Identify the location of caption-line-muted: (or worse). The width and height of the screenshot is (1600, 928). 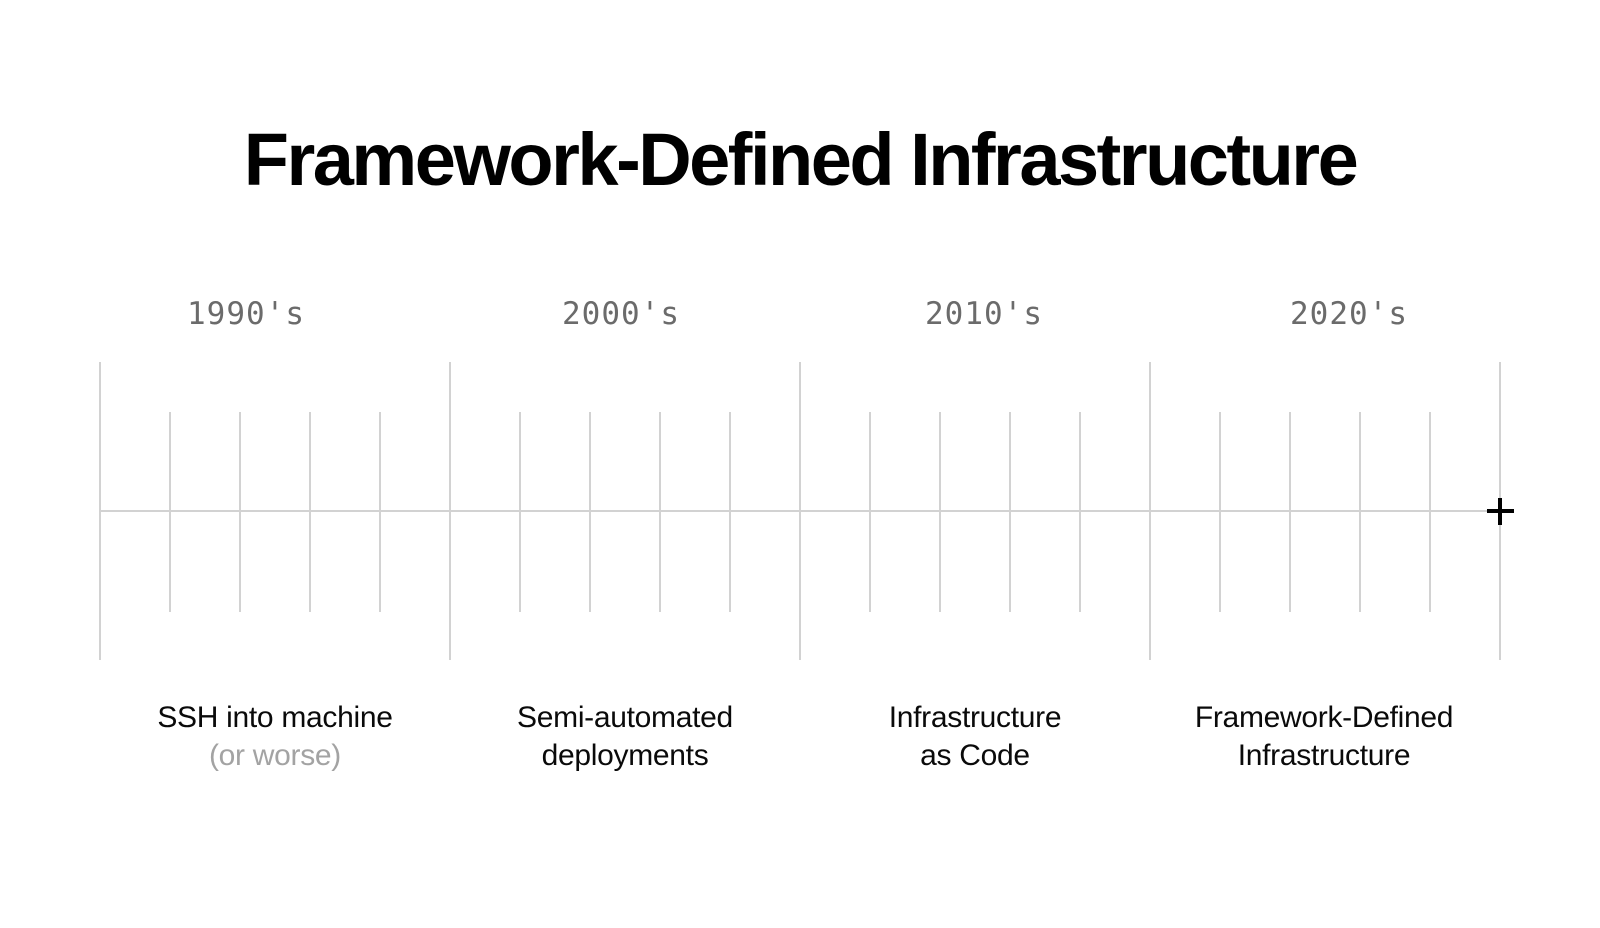
(274, 755).